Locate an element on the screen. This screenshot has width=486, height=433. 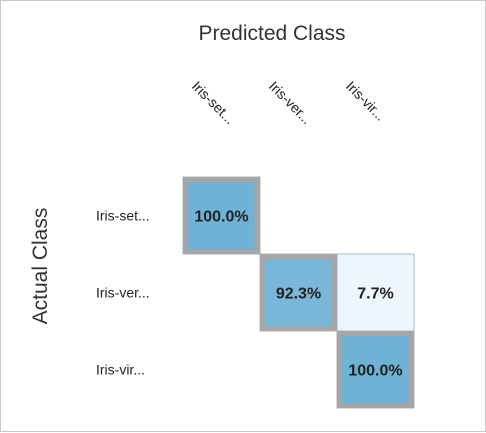
cell-value-label: 7.7% is located at coordinates (375, 294).